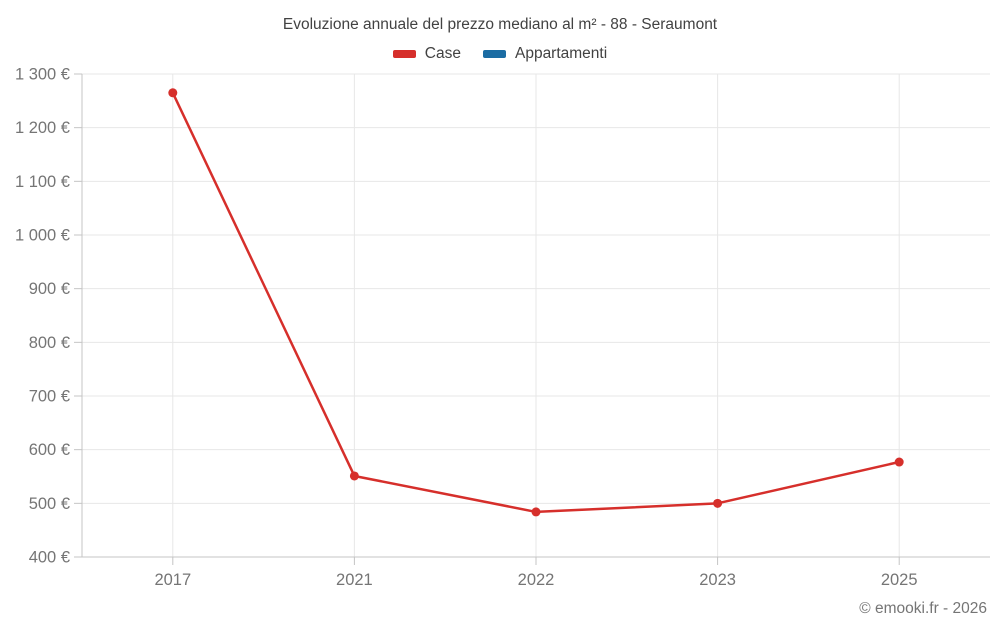 This screenshot has height=625, width=1000. Describe the element at coordinates (561, 53) in the screenshot. I see `legend-label-appartamenti: Appartamenti` at that location.